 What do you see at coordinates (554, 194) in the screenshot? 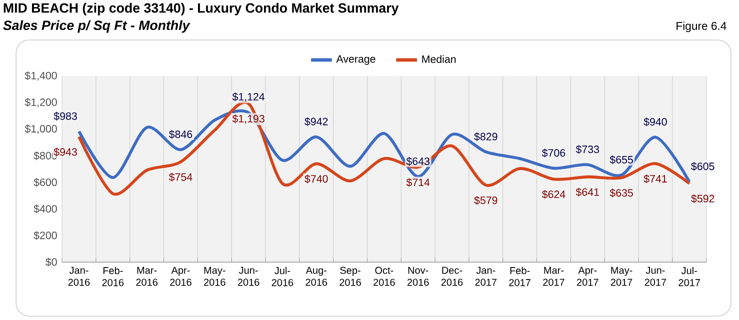
I see `data-label: $624` at bounding box center [554, 194].